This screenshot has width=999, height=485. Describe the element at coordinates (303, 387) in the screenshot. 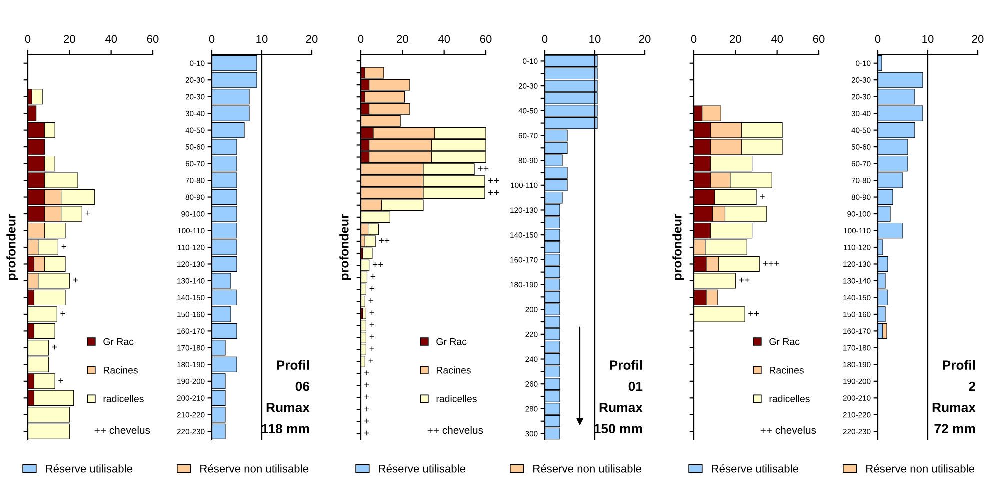

I see `annotation: 06` at that location.